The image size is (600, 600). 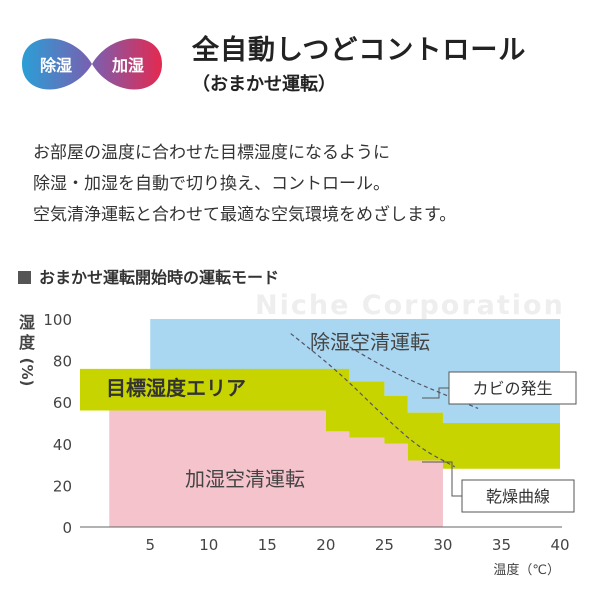 I want to click on target-humidity-region, so click(x=320, y=418).